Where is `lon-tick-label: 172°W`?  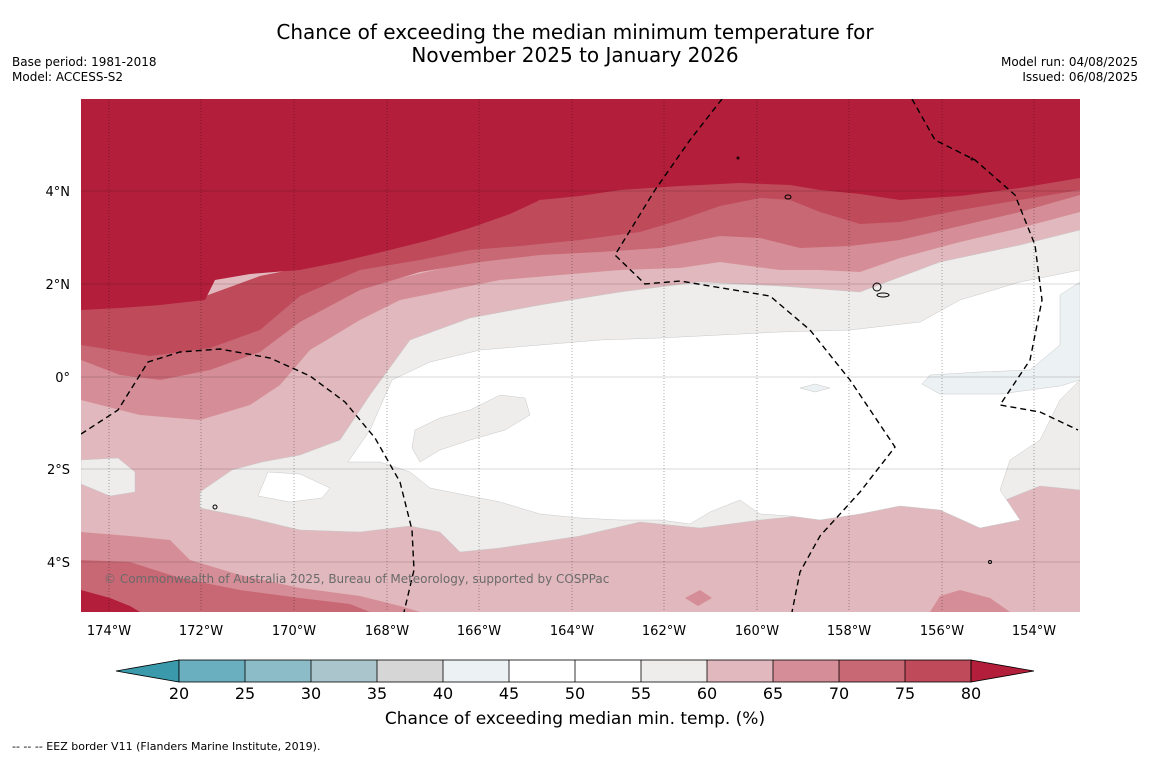
lon-tick-label: 172°W is located at coordinates (201, 631).